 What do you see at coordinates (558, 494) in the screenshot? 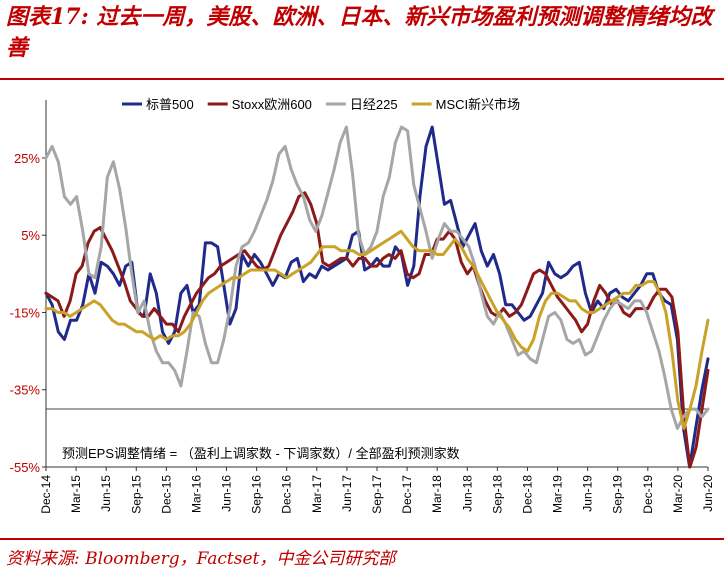
I see `x-tick-label: Mar-19` at bounding box center [558, 494].